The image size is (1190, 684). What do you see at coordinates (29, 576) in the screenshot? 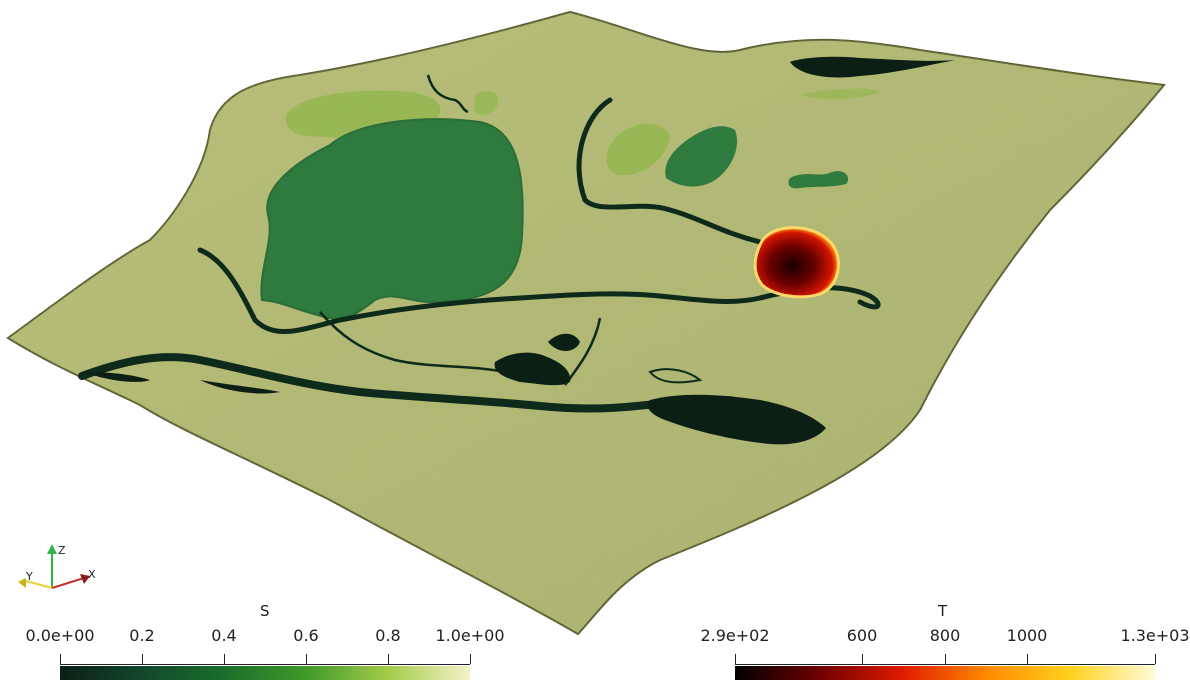
I see `y-axis-label: Y` at bounding box center [29, 576].